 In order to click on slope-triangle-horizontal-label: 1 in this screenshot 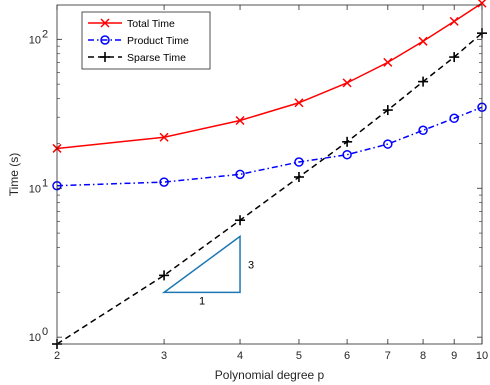, I will do `click(202, 301)`.